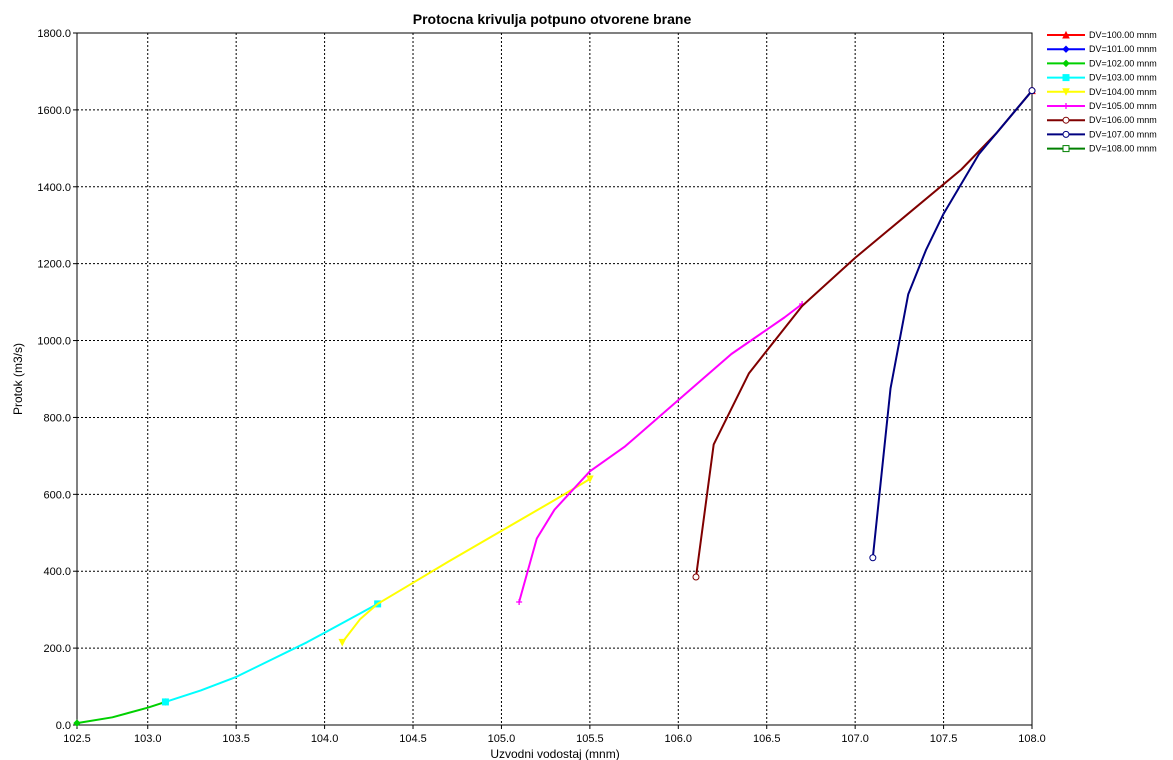  I want to click on x-tick-label: 107.5, so click(944, 739).